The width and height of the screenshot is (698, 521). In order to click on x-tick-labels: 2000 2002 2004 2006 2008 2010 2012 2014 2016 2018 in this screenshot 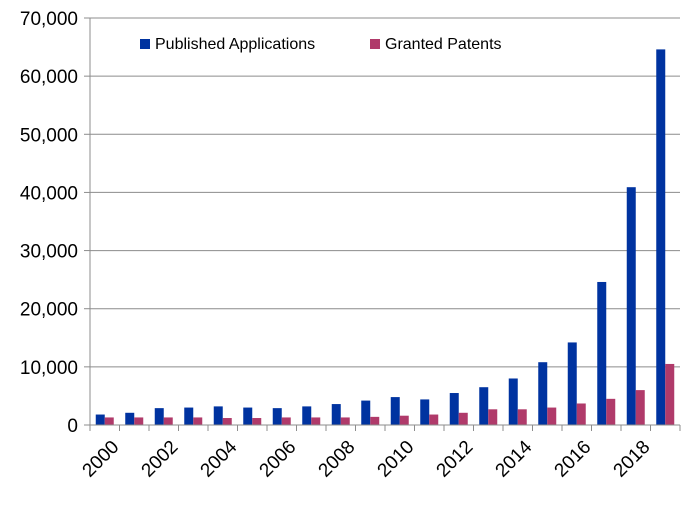, I will do `click(367, 458)`.